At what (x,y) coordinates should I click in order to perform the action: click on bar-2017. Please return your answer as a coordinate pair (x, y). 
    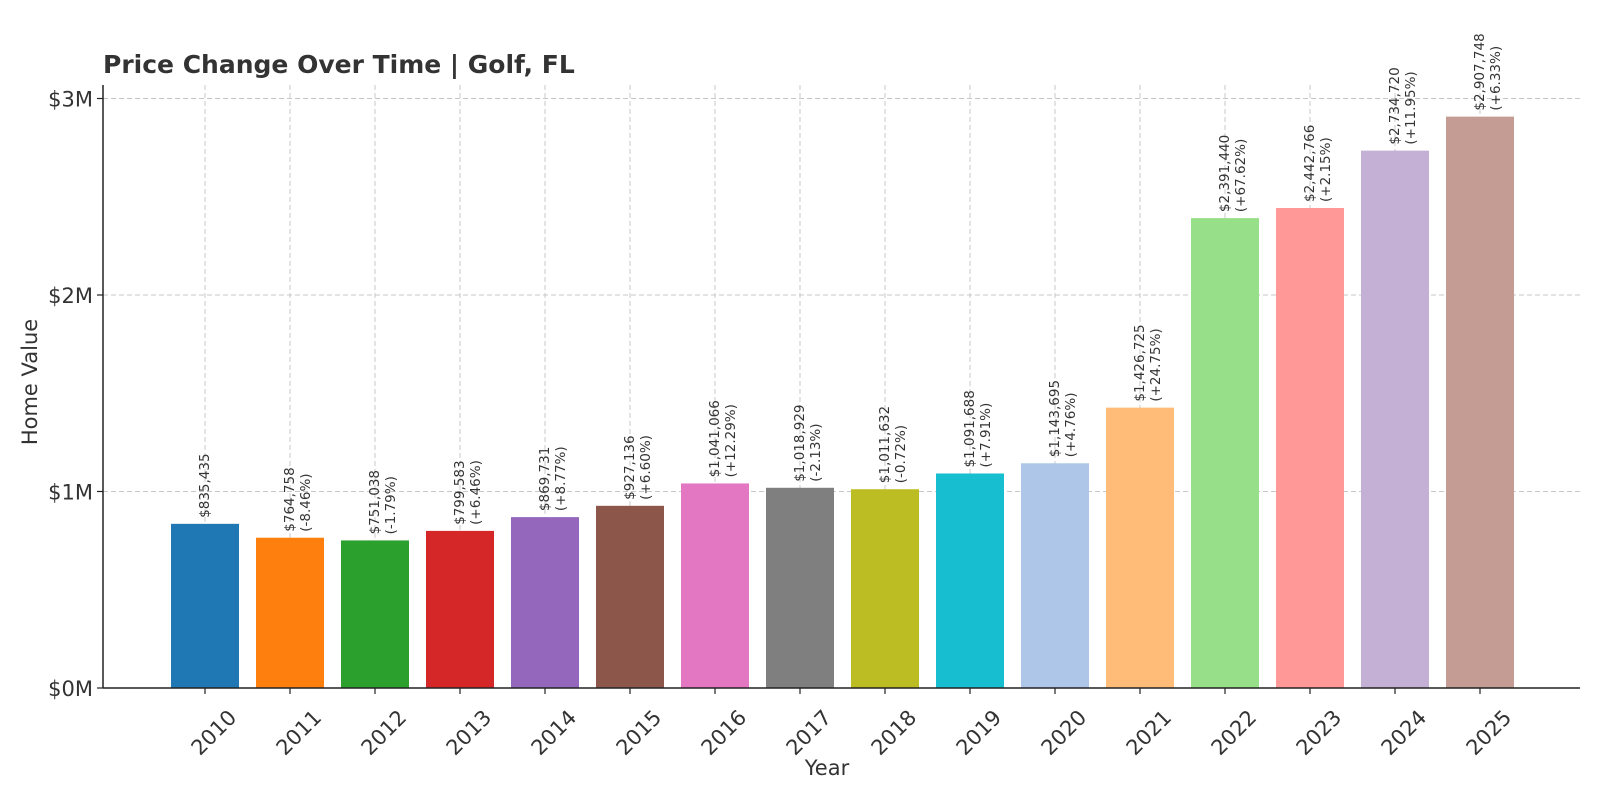
    Looking at the image, I should click on (800, 587).